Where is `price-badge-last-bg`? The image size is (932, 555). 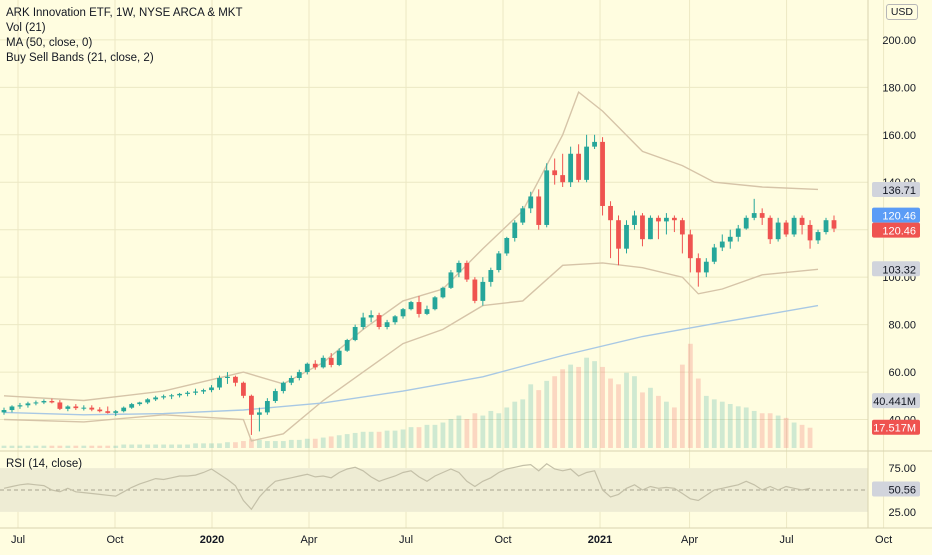 price-badge-last-bg is located at coordinates (896, 215).